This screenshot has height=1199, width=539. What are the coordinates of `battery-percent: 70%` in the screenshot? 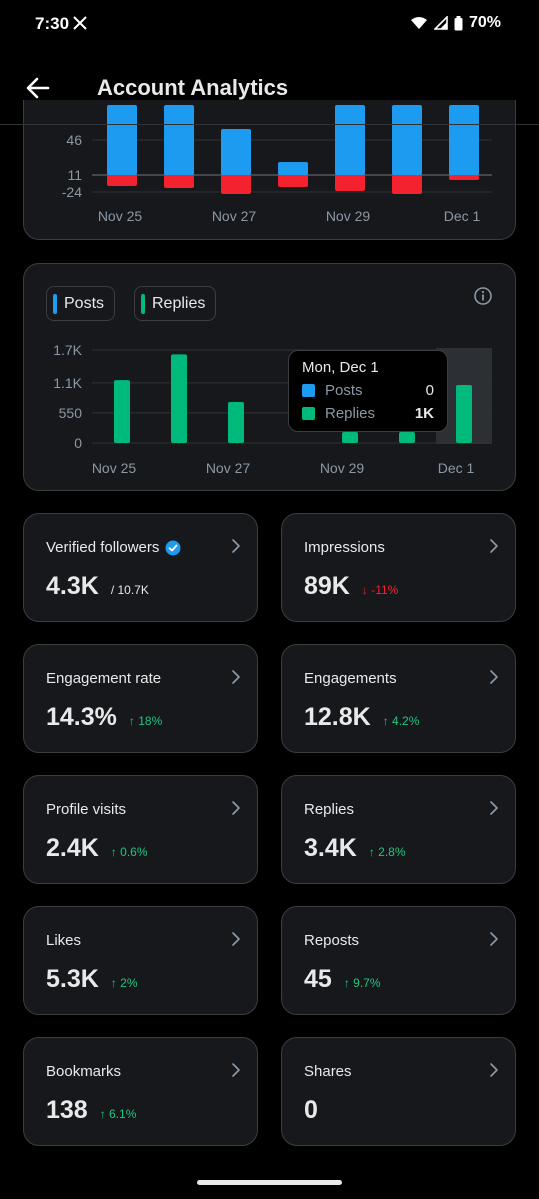 It's located at (484, 22).